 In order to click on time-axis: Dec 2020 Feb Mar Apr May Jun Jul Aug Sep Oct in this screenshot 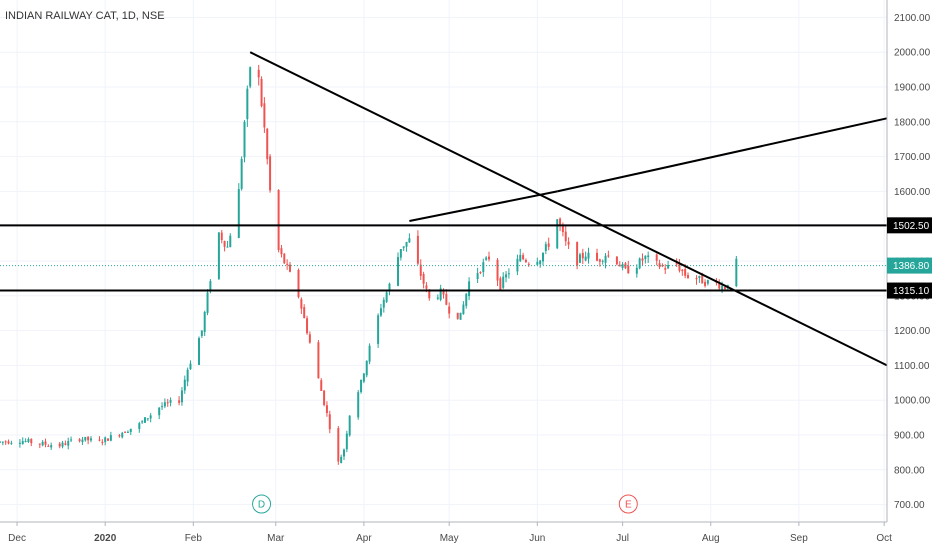, I will do `click(450, 533)`.